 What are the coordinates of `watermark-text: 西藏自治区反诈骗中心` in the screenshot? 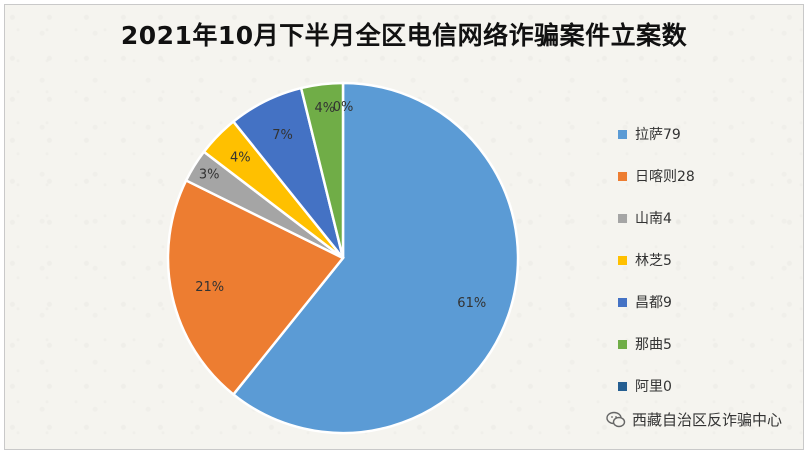 It's located at (706, 420).